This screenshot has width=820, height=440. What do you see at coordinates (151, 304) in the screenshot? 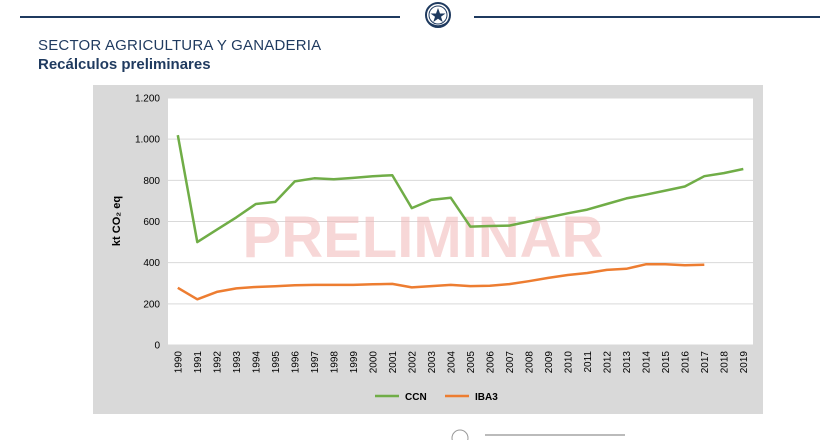
I see `y-tick-label: 200` at bounding box center [151, 304].